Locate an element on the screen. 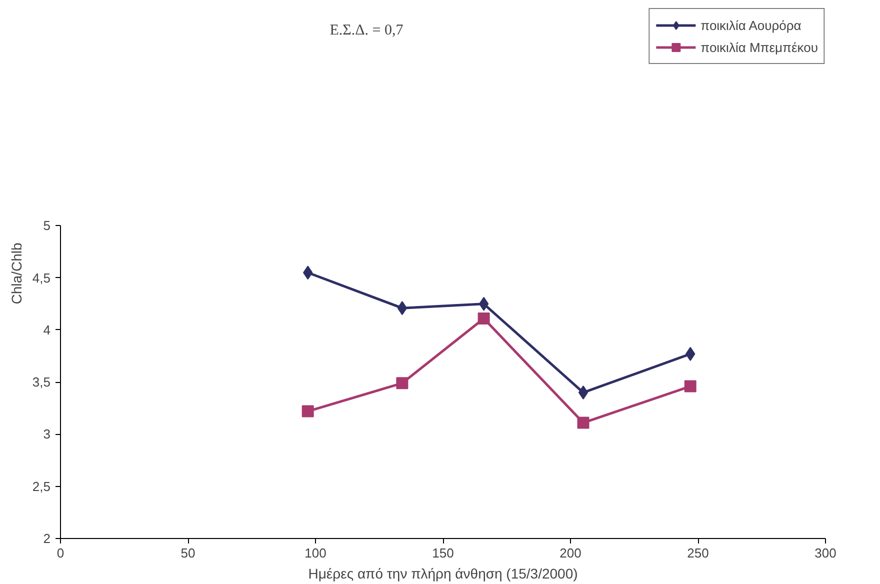 This screenshot has height=584, width=880. x-tick-label: 150 is located at coordinates (443, 553).